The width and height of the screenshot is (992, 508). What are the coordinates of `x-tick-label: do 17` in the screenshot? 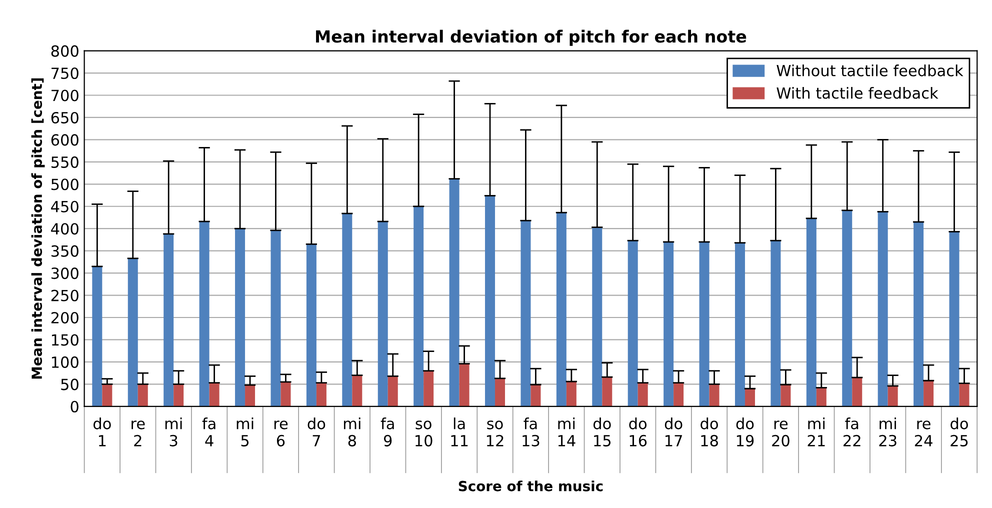 It's located at (673, 432).